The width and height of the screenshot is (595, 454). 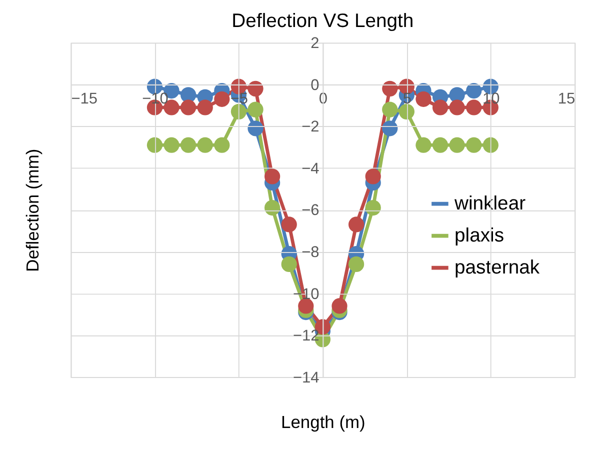 What do you see at coordinates (323, 21) in the screenshot?
I see `chart-title: Deflection VS Length` at bounding box center [323, 21].